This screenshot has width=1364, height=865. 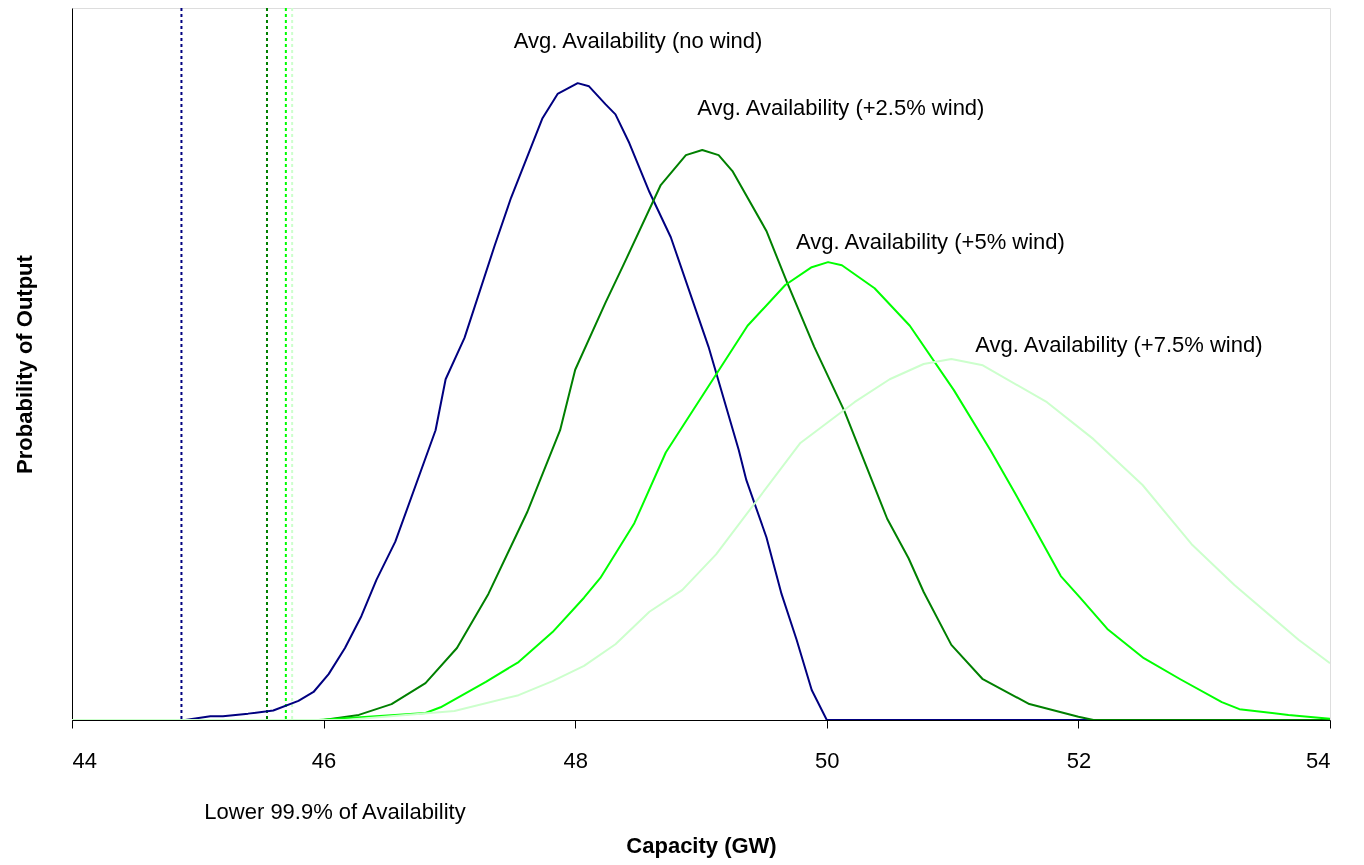 What do you see at coordinates (335, 811) in the screenshot?
I see `text: Lower 99.9% of Availability` at bounding box center [335, 811].